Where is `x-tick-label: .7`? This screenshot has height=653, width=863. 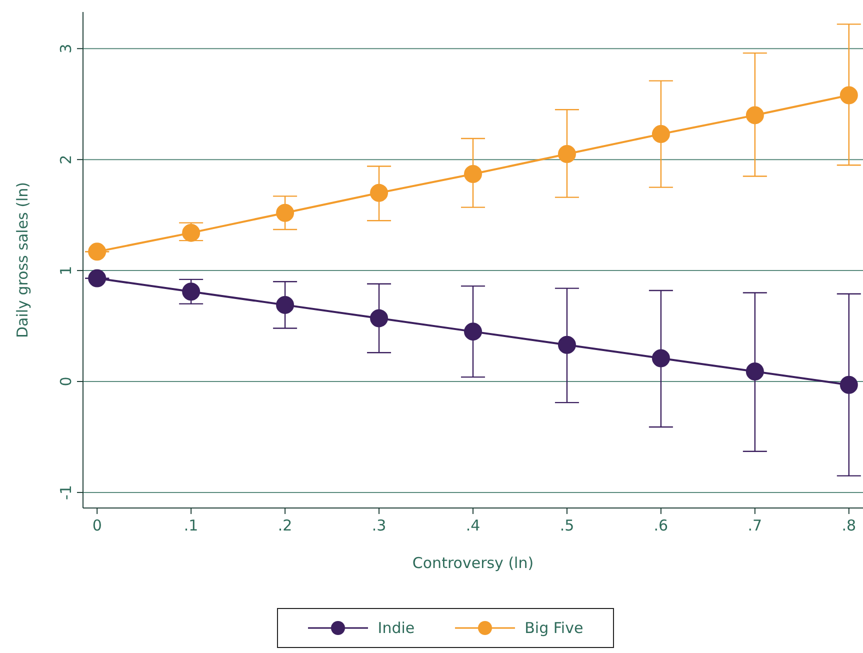
x-tick-label: .7 is located at coordinates (755, 525).